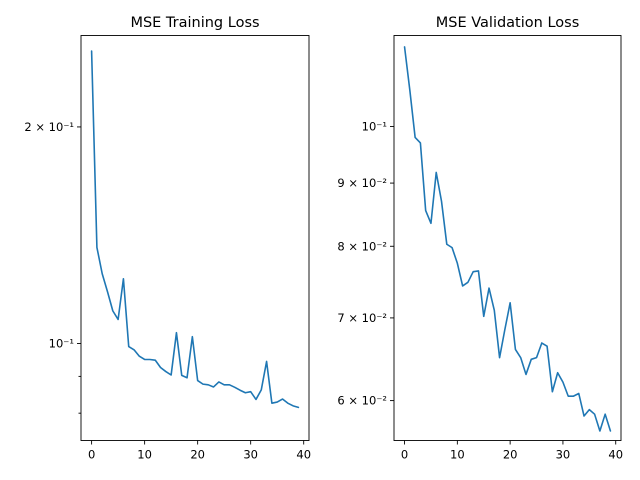  What do you see at coordinates (362, 401) in the screenshot?
I see `y-tick-label: 6 × 10⁻²` at bounding box center [362, 401].